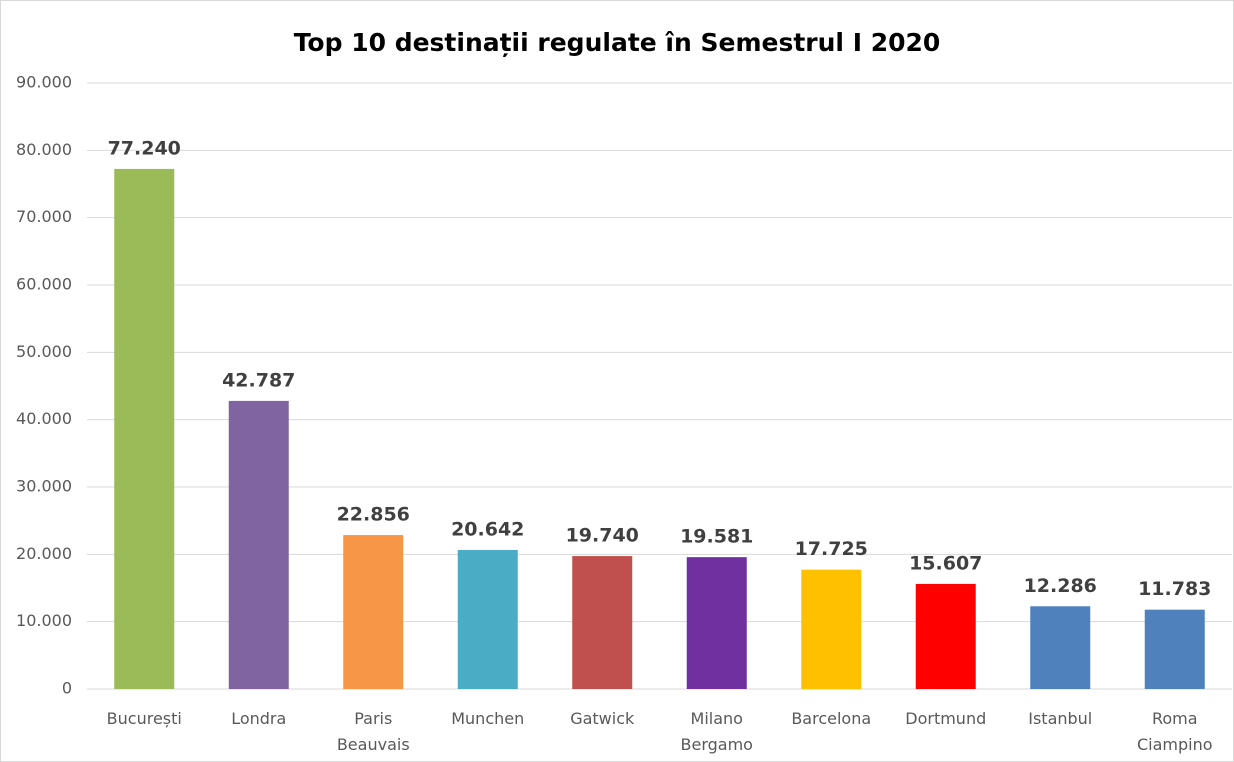 The height and width of the screenshot is (762, 1234). I want to click on y-tick-label: 0, so click(67, 688).